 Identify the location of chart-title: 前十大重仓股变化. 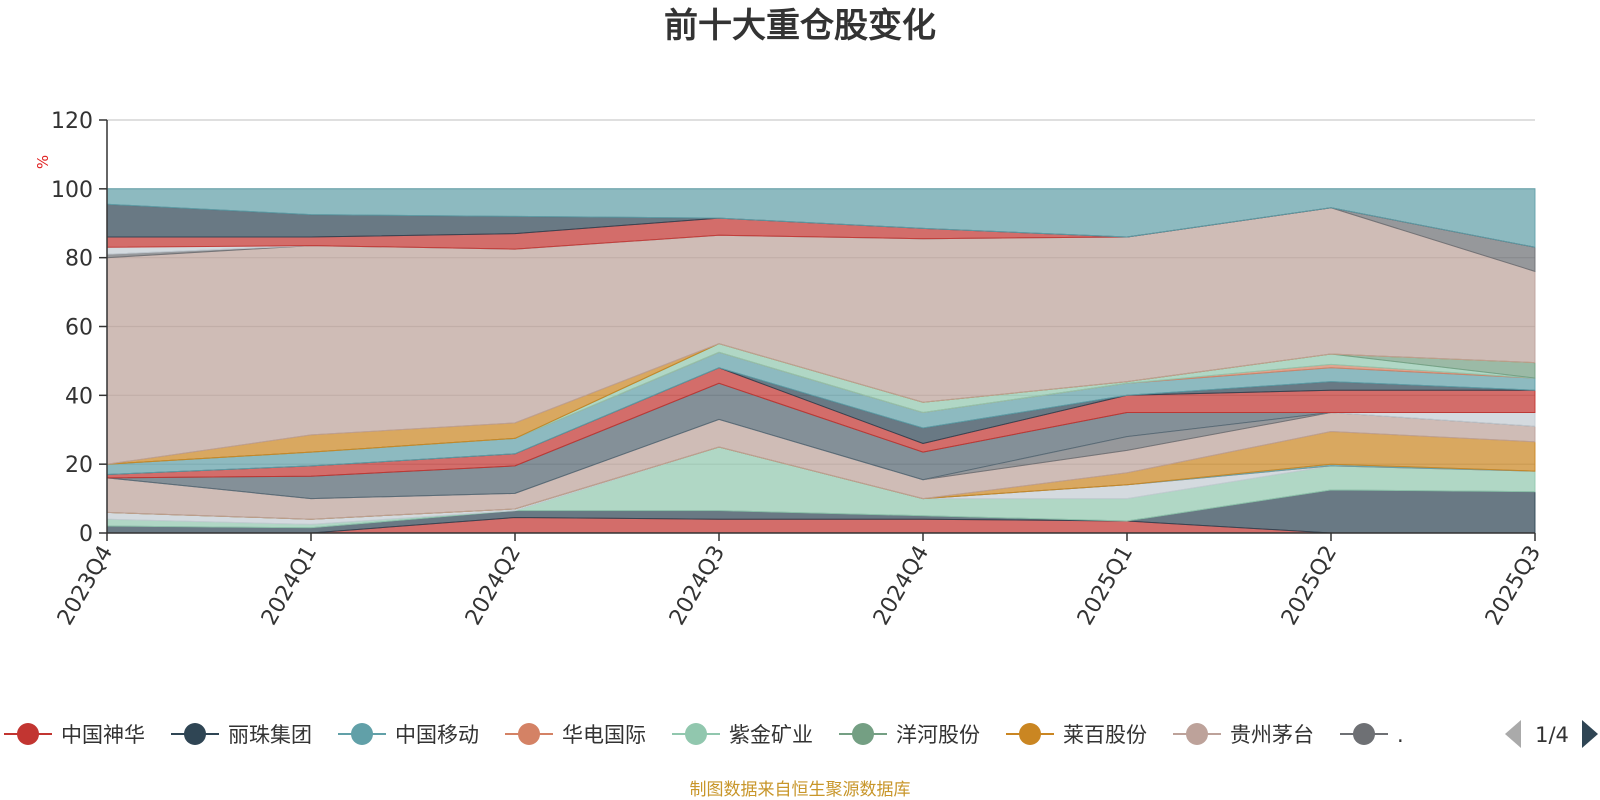
(800, 26).